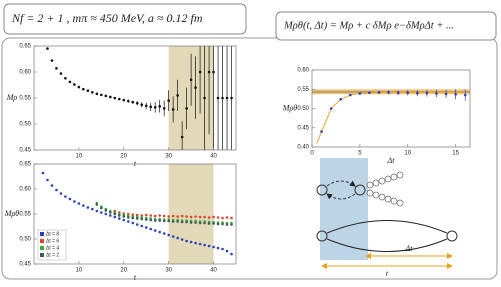  Describe the element at coordinates (303, 128) in the screenshot. I see `y-tick-label: 0.45` at that location.